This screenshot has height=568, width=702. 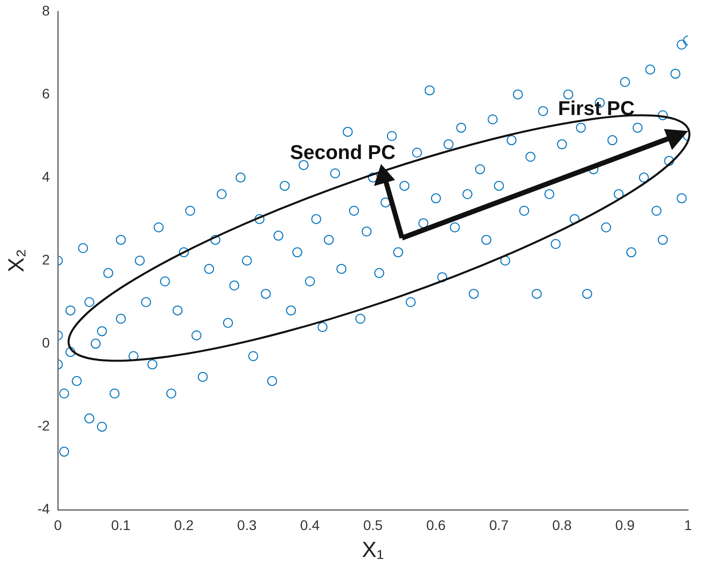 What do you see at coordinates (46, 93) in the screenshot?
I see `y-tick-label: 6` at bounding box center [46, 93].